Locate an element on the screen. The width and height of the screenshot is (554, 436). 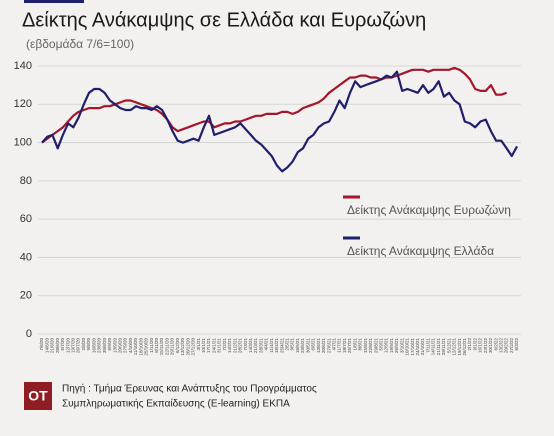
x-tick-label: 8/11/20 is located at coordinates (156, 345).